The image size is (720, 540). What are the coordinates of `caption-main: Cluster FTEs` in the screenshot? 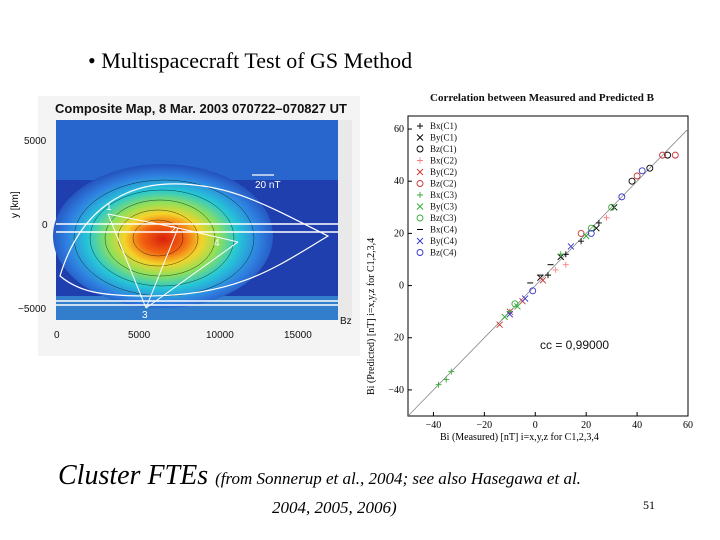 It's located at (137, 475).